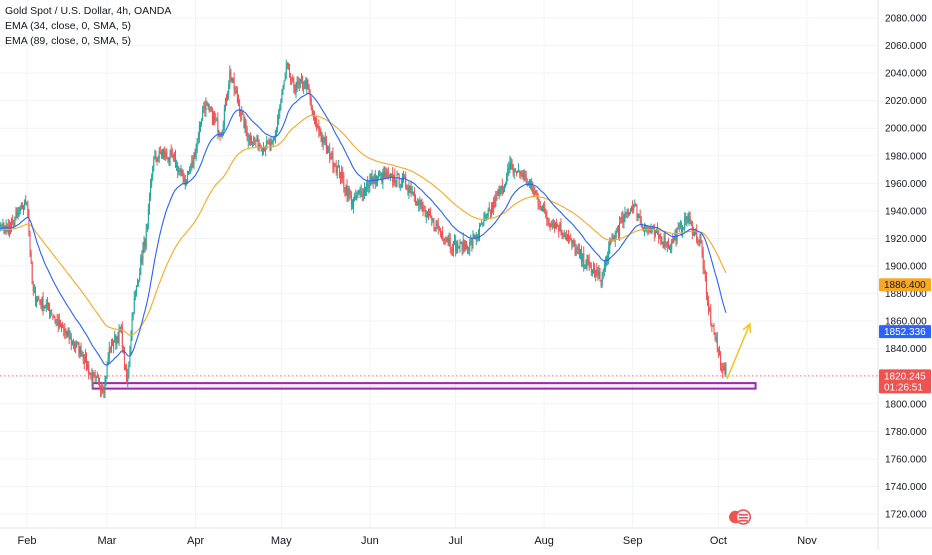 The image size is (932, 555). What do you see at coordinates (906, 239) in the screenshot?
I see `y-tick-label: 1920.000` at bounding box center [906, 239].